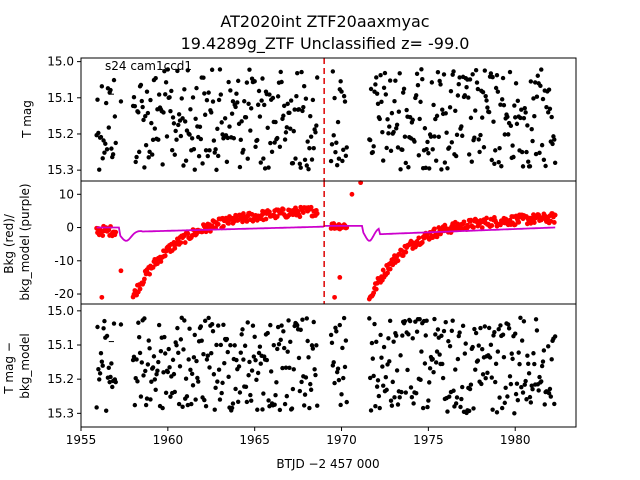 The width and height of the screenshot is (640, 480). Describe the element at coordinates (327, 464) in the screenshot. I see `x-axis-label: BTJD −2 457 000` at that location.